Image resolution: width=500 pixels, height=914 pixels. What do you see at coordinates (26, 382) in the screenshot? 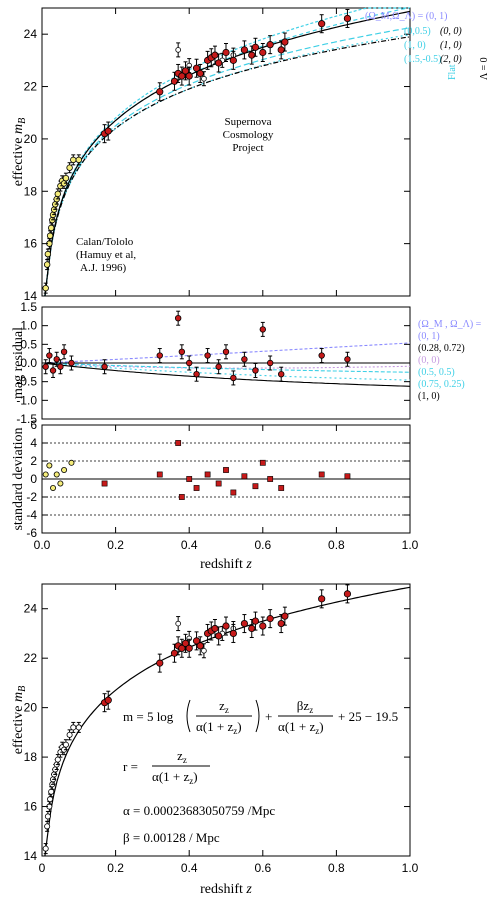
I see `y-tick-label: -0.5` at bounding box center [26, 382].